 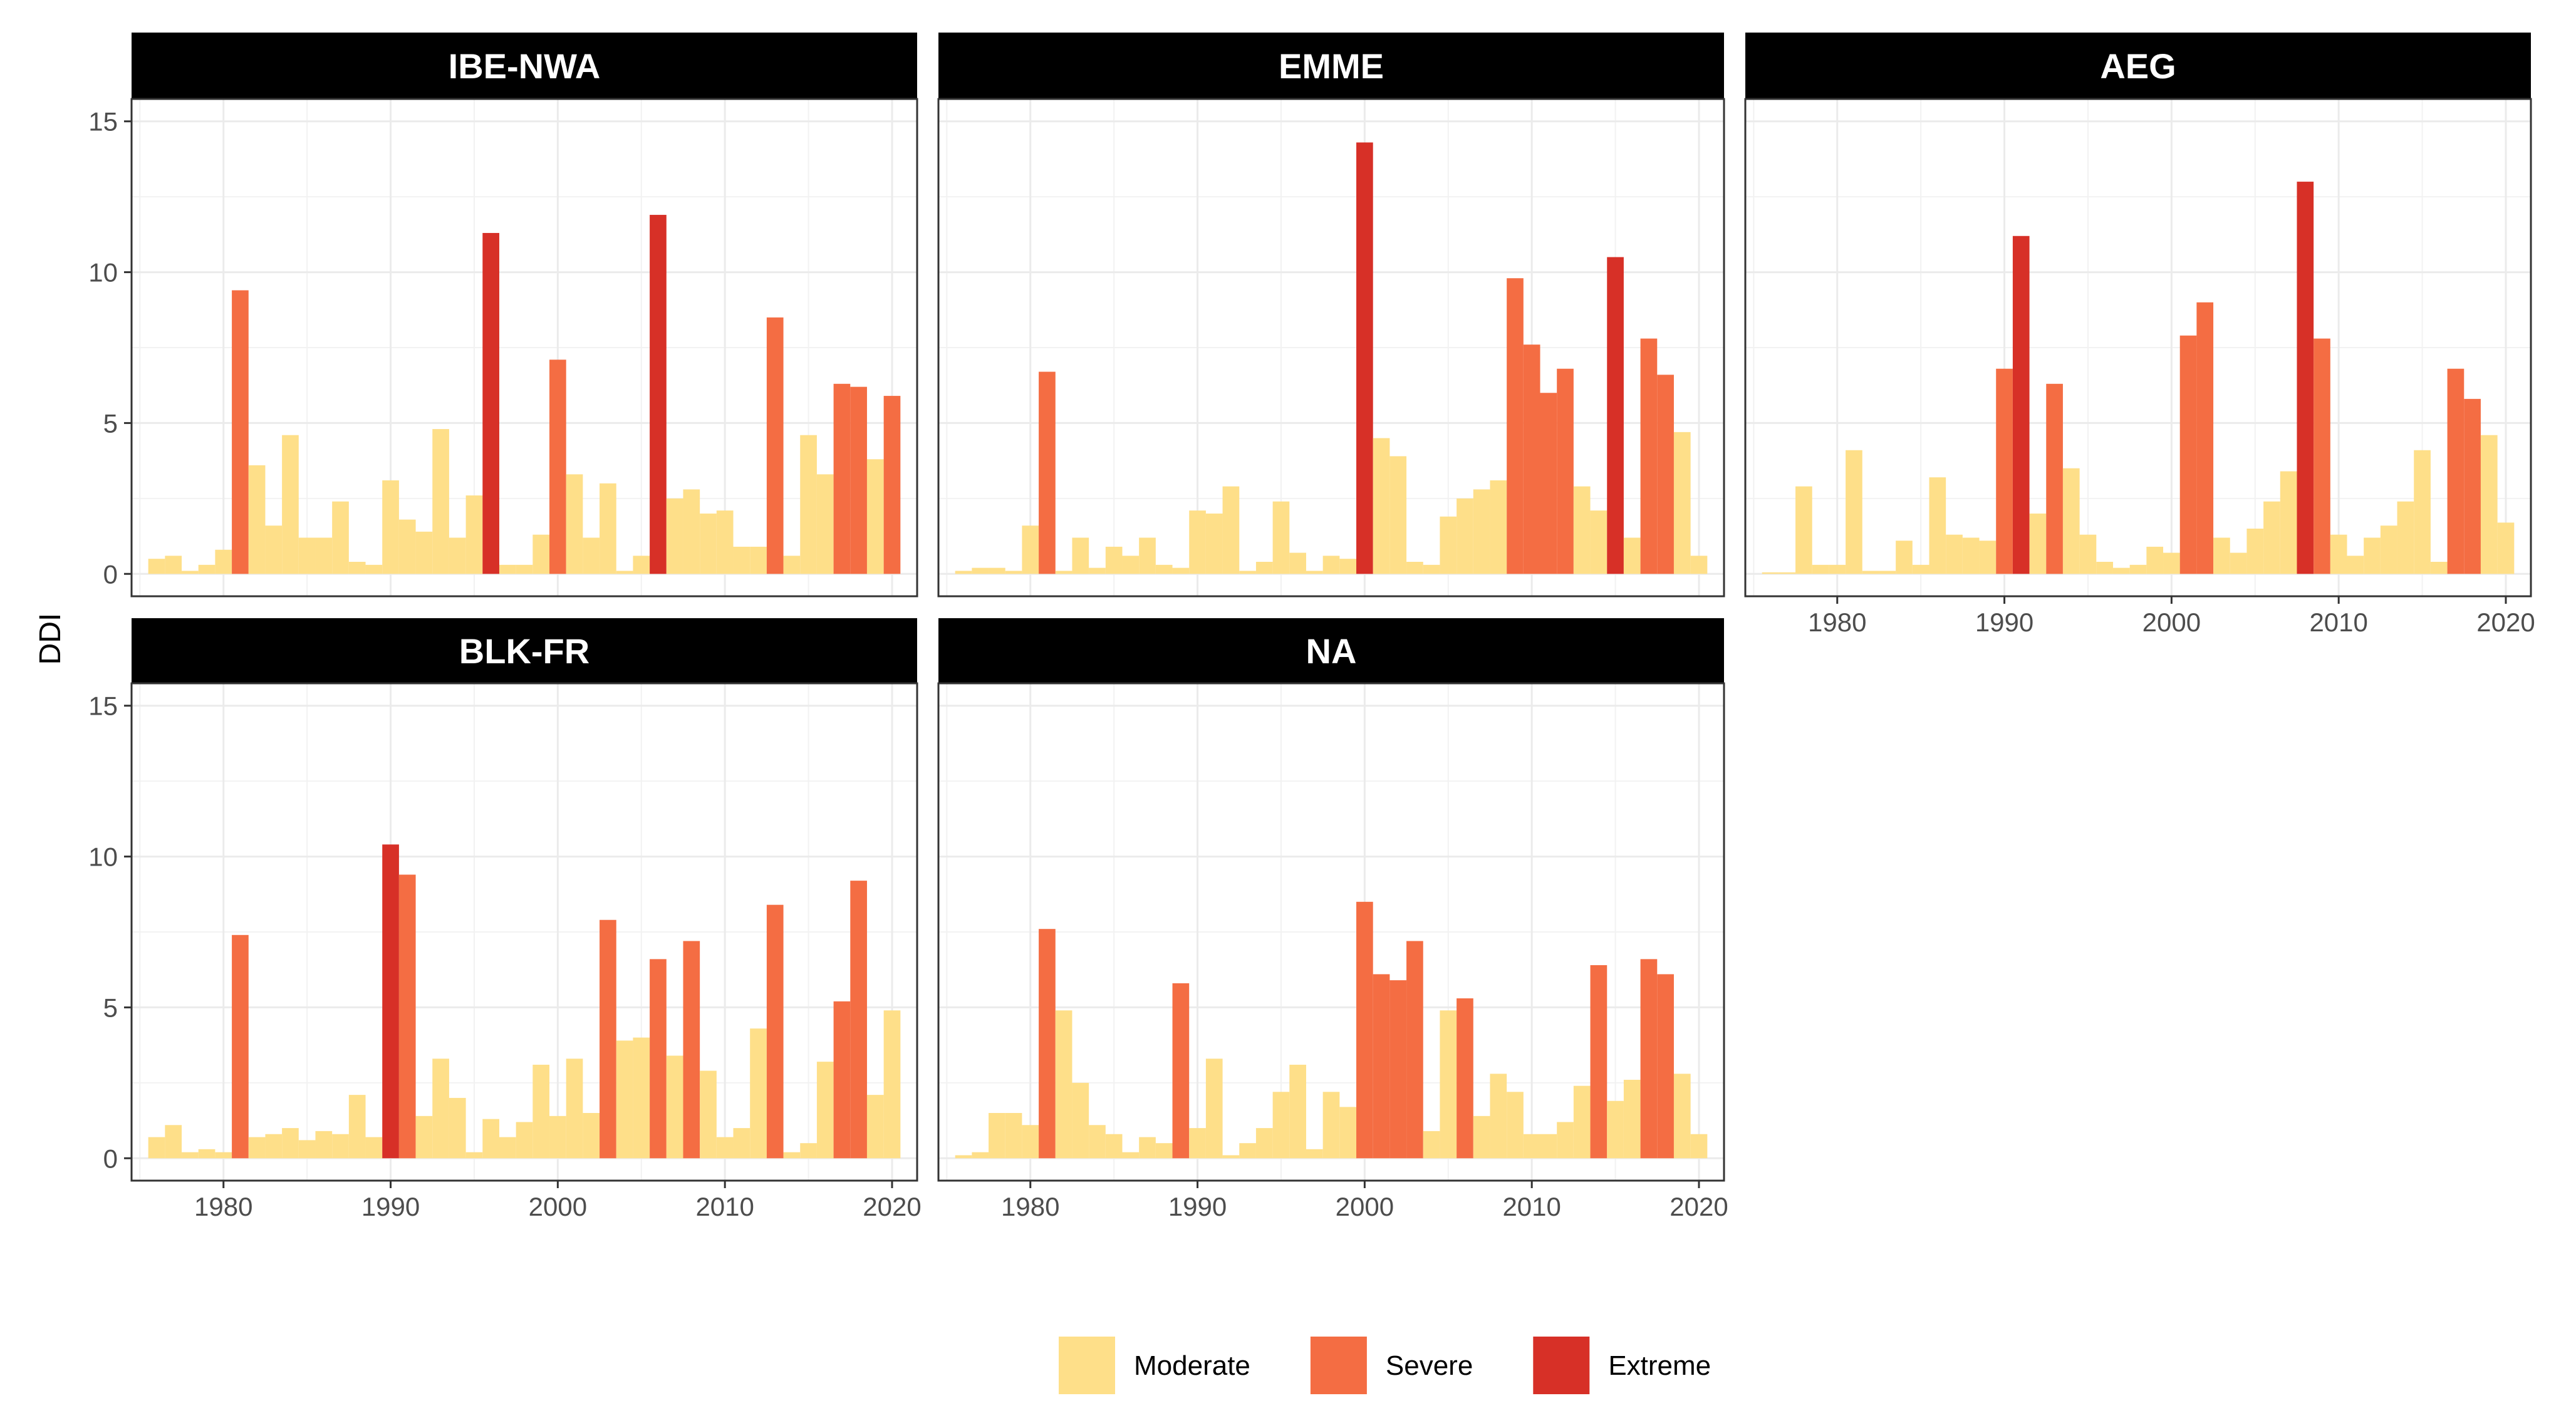 I want to click on facet-panel-ibe-nwa: IBE-NWA 0 5 10 15, so click(x=503, y=315).